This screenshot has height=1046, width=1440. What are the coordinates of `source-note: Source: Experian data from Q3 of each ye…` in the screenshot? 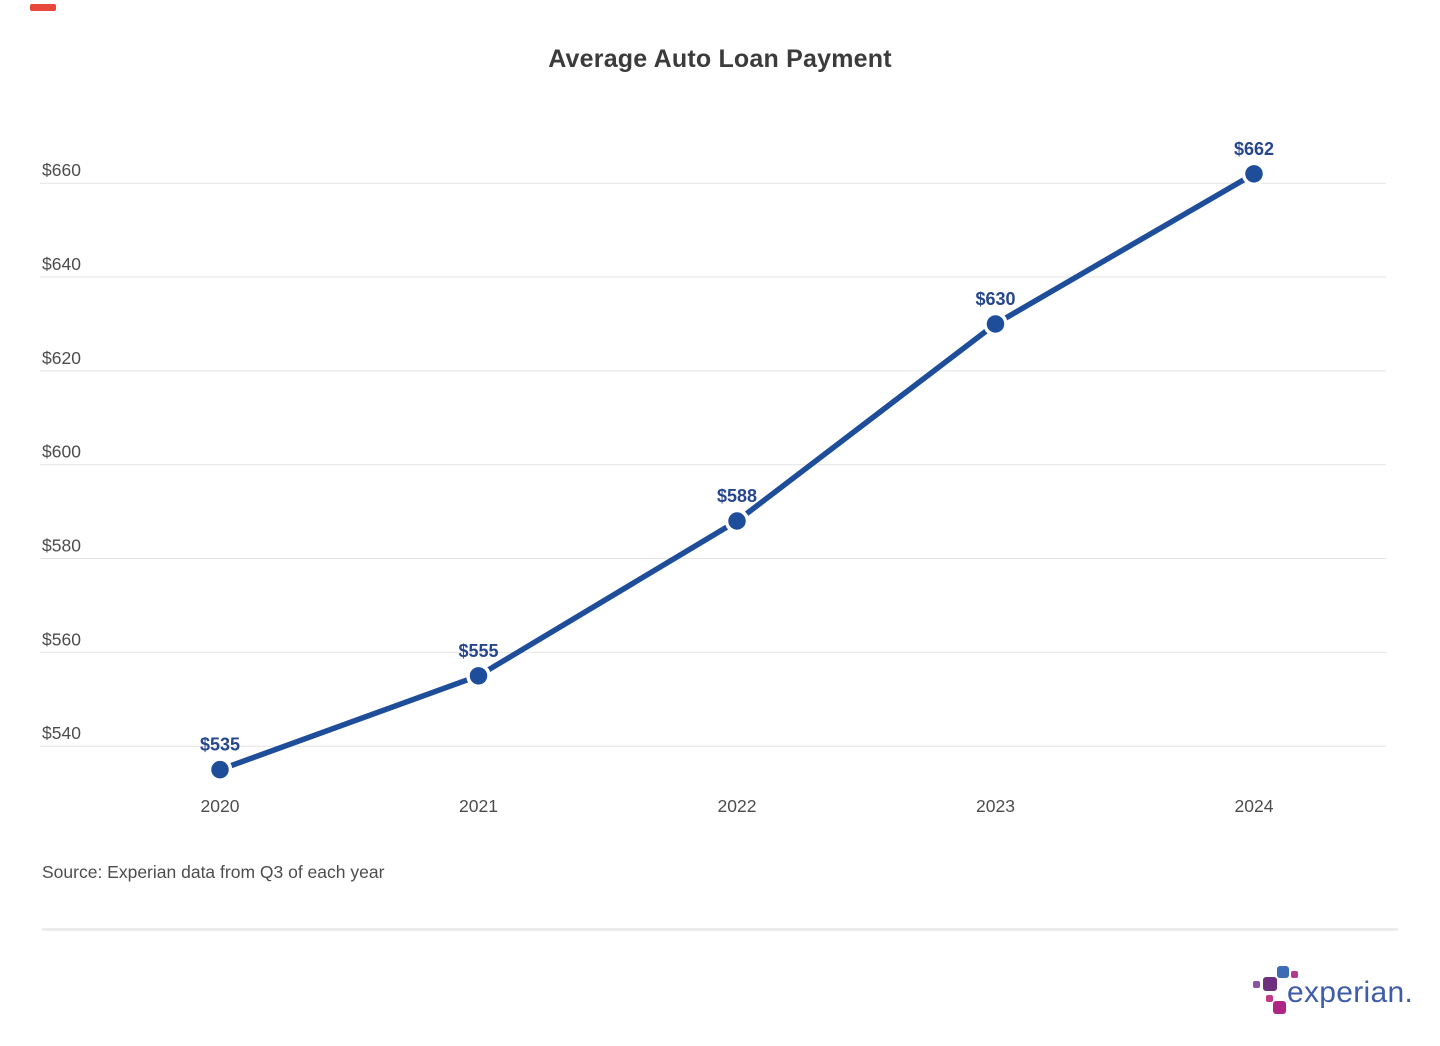 It's located at (213, 872).